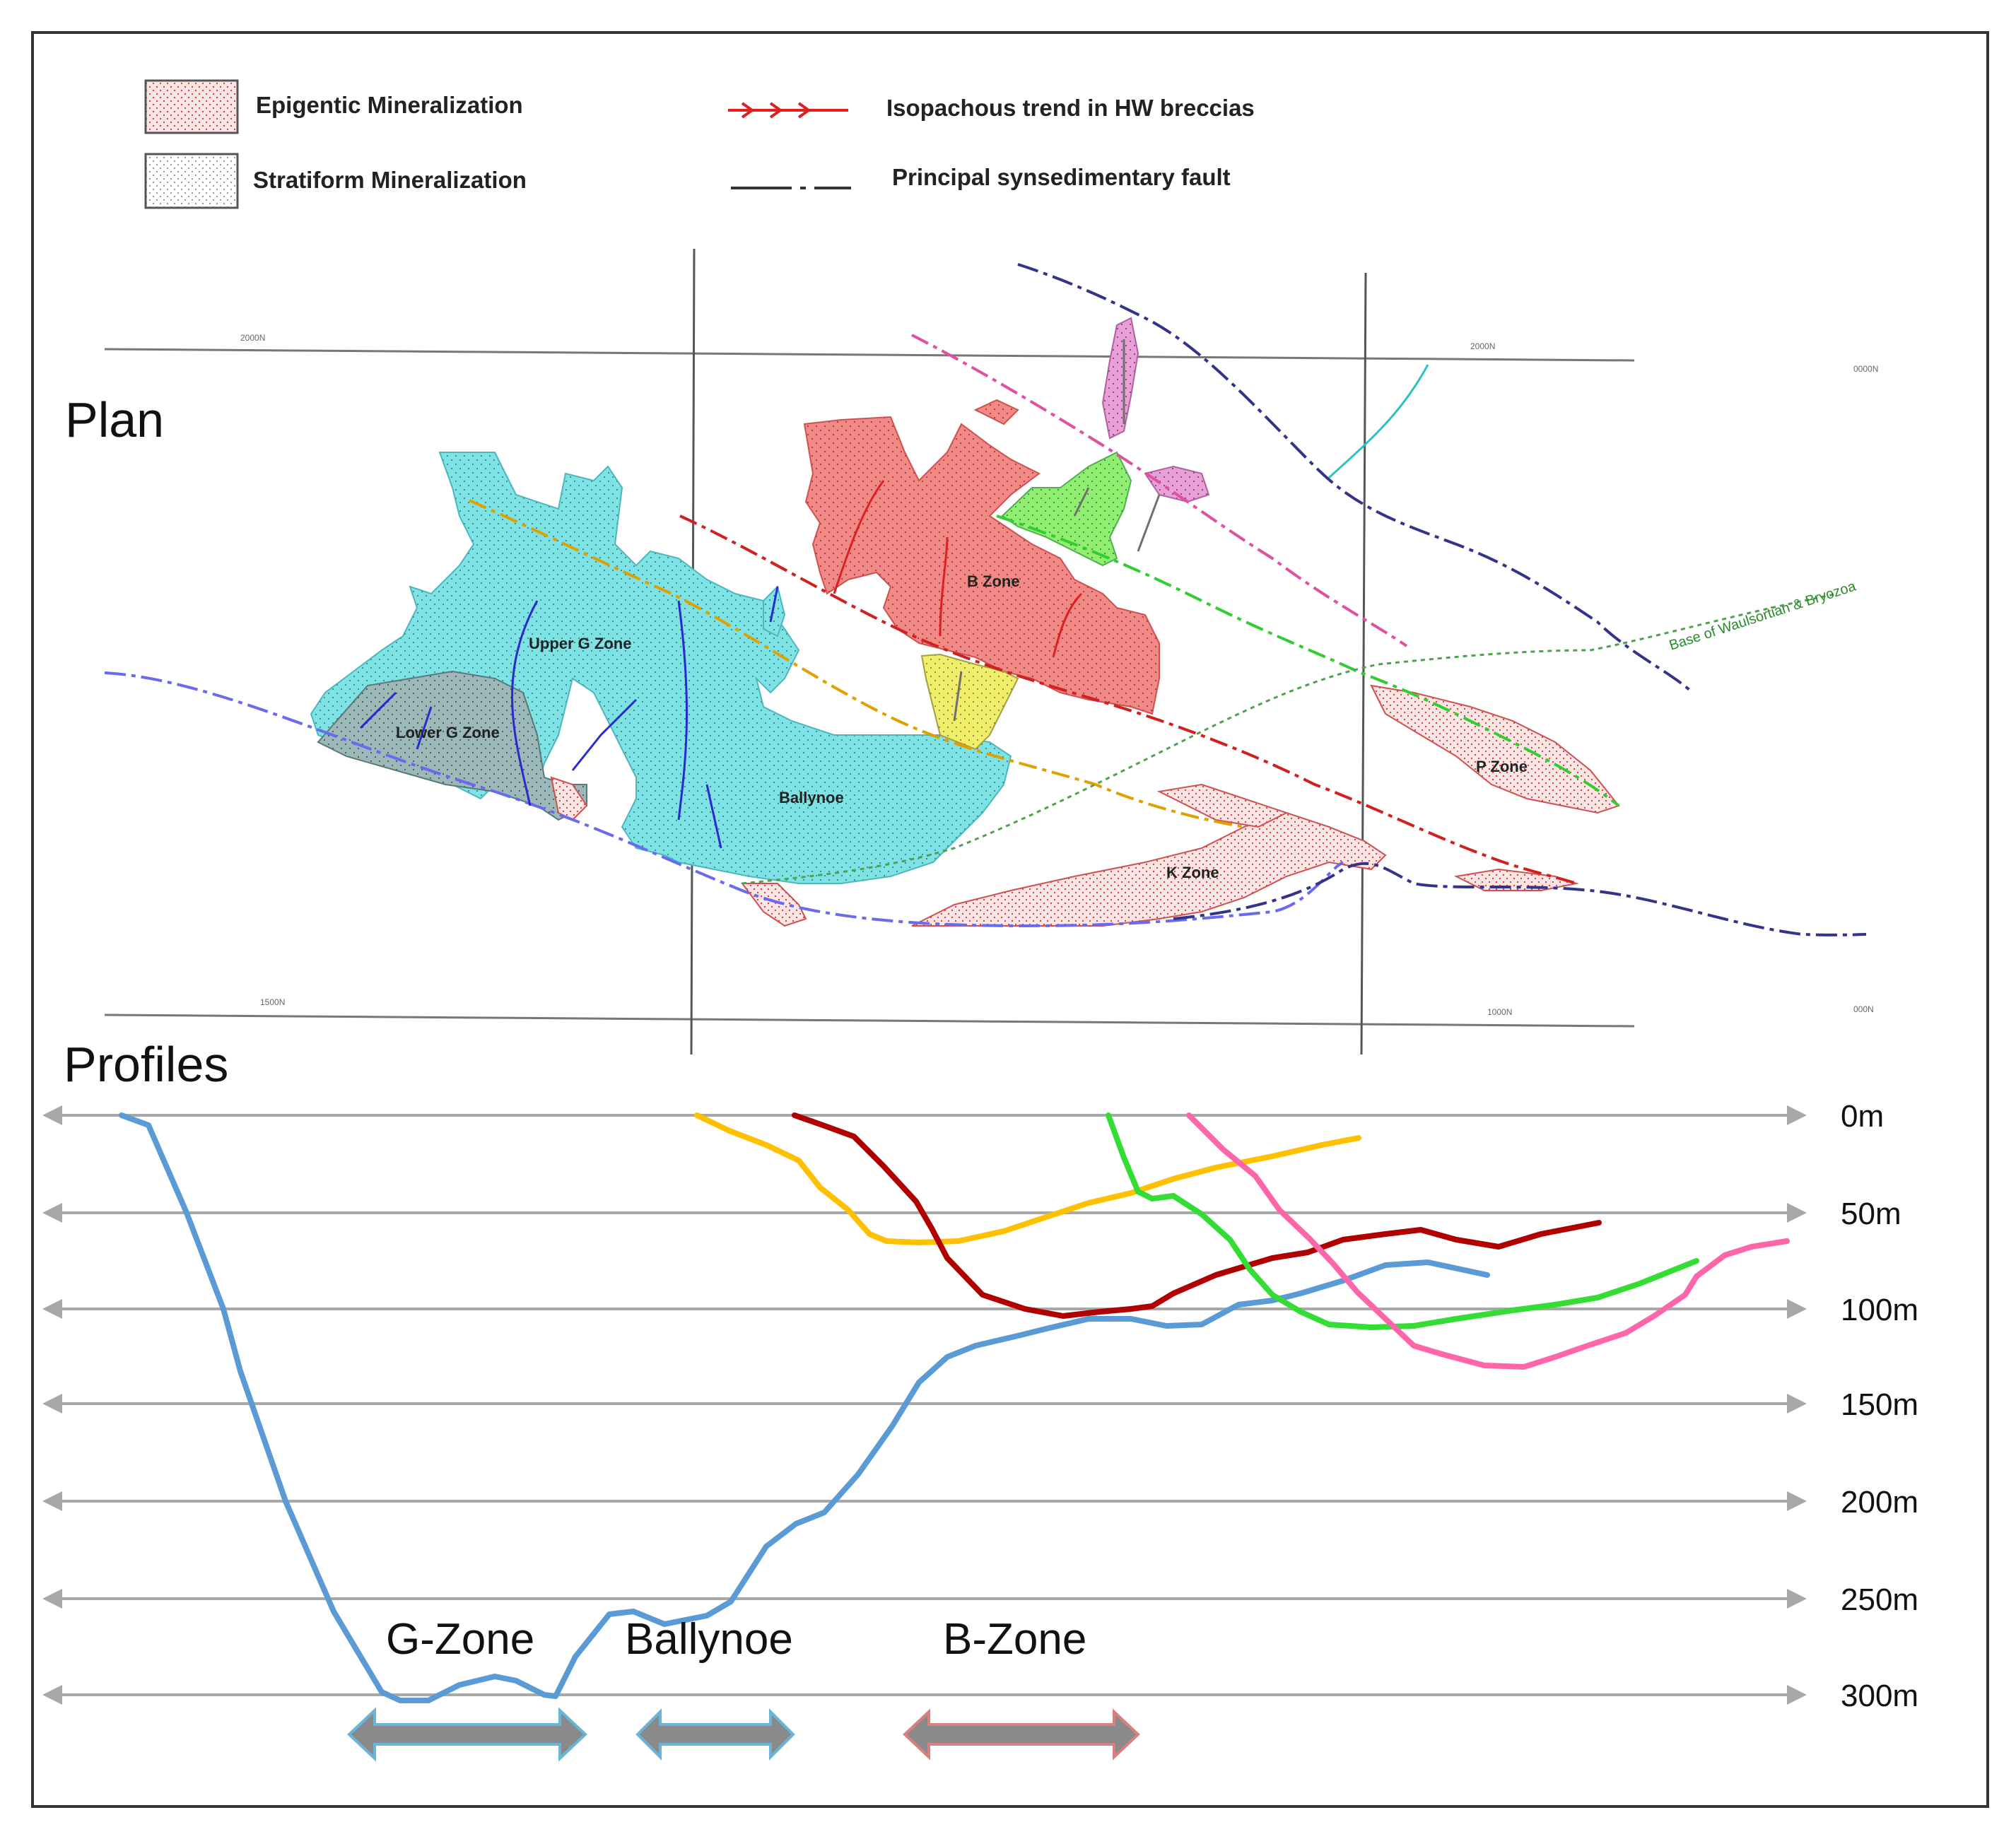 The width and height of the screenshot is (2016, 1839). Describe the element at coordinates (452, 745) in the screenshot. I see `lower-g-body` at that location.